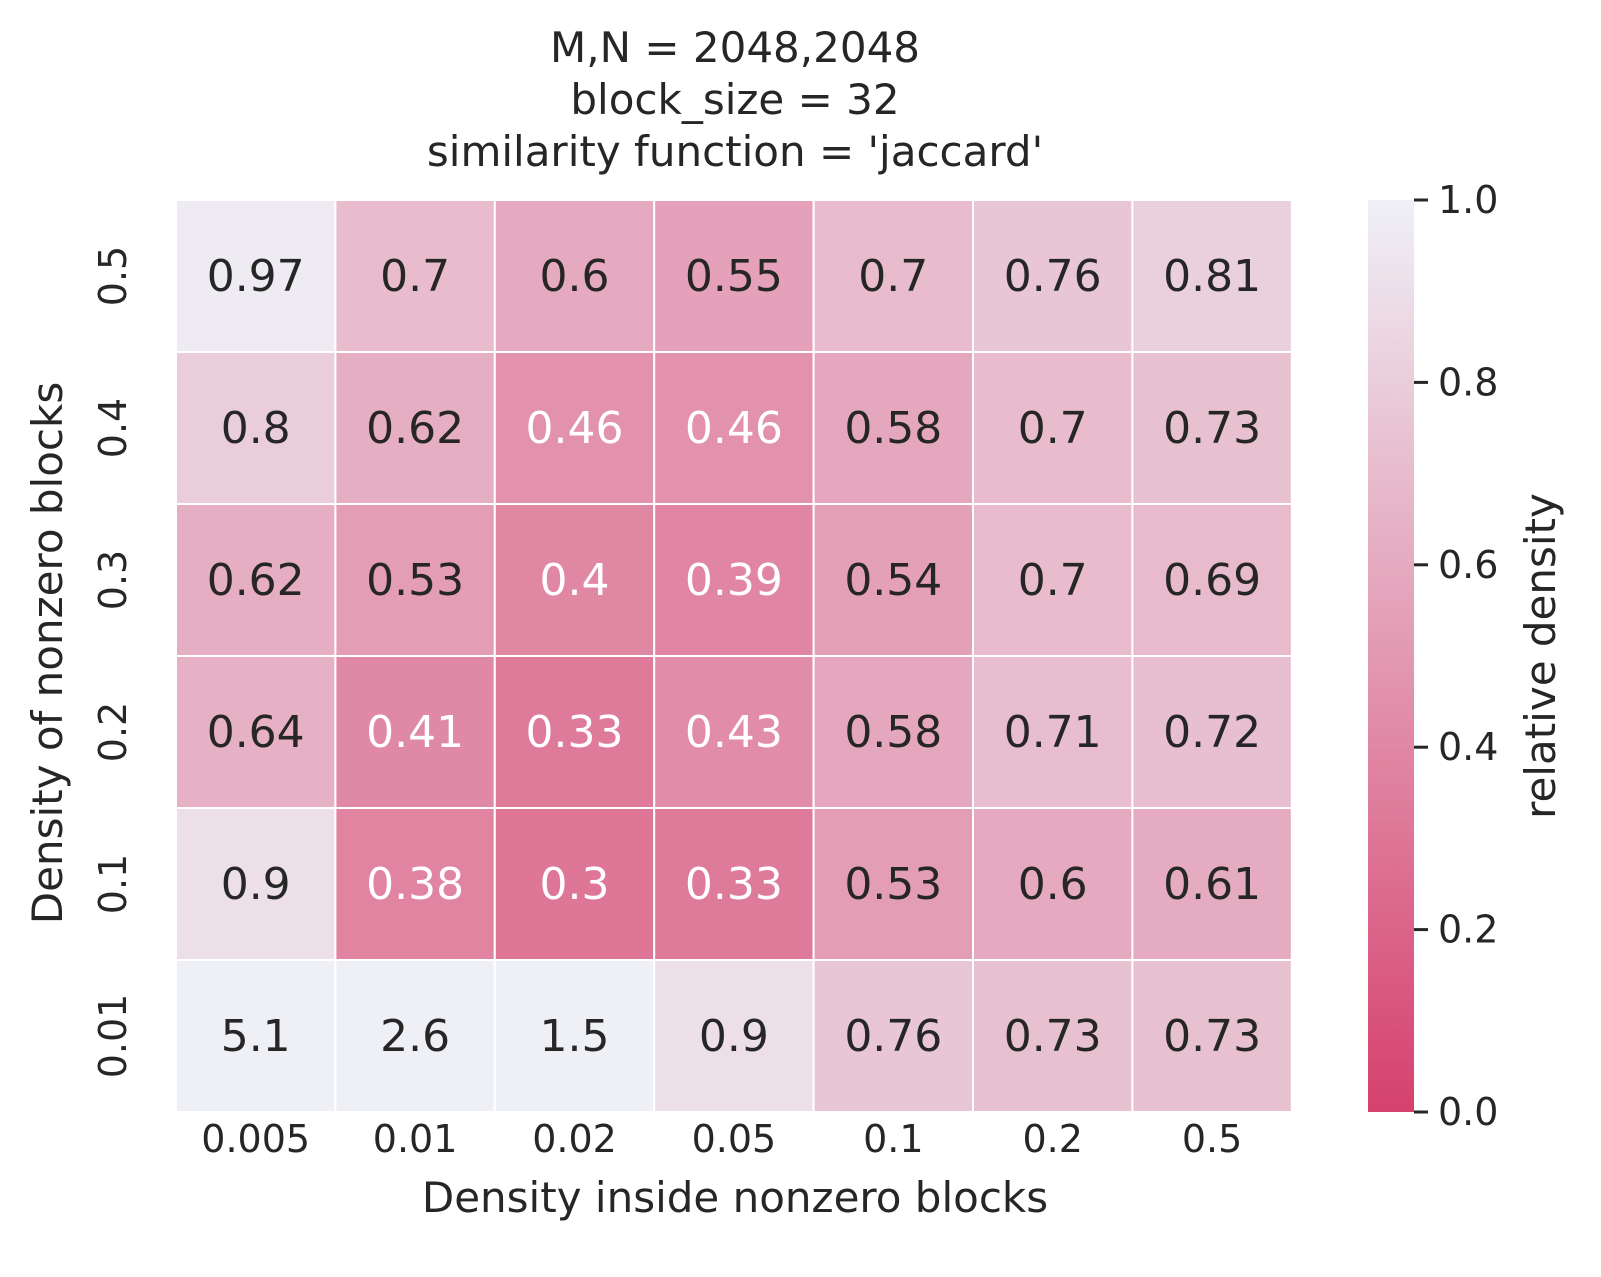 The image size is (1601, 1277). Describe the element at coordinates (1212, 276) in the screenshot. I see `cell-value-label: 0.81` at that location.